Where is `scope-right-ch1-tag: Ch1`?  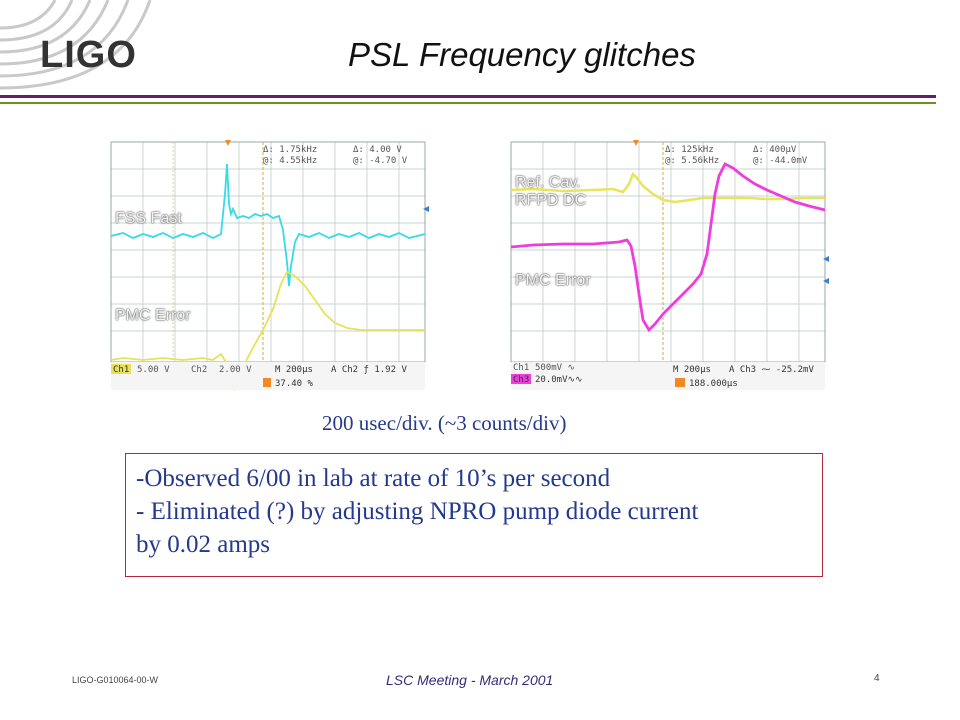
scope-right-ch1-tag: Ch1 is located at coordinates (521, 368).